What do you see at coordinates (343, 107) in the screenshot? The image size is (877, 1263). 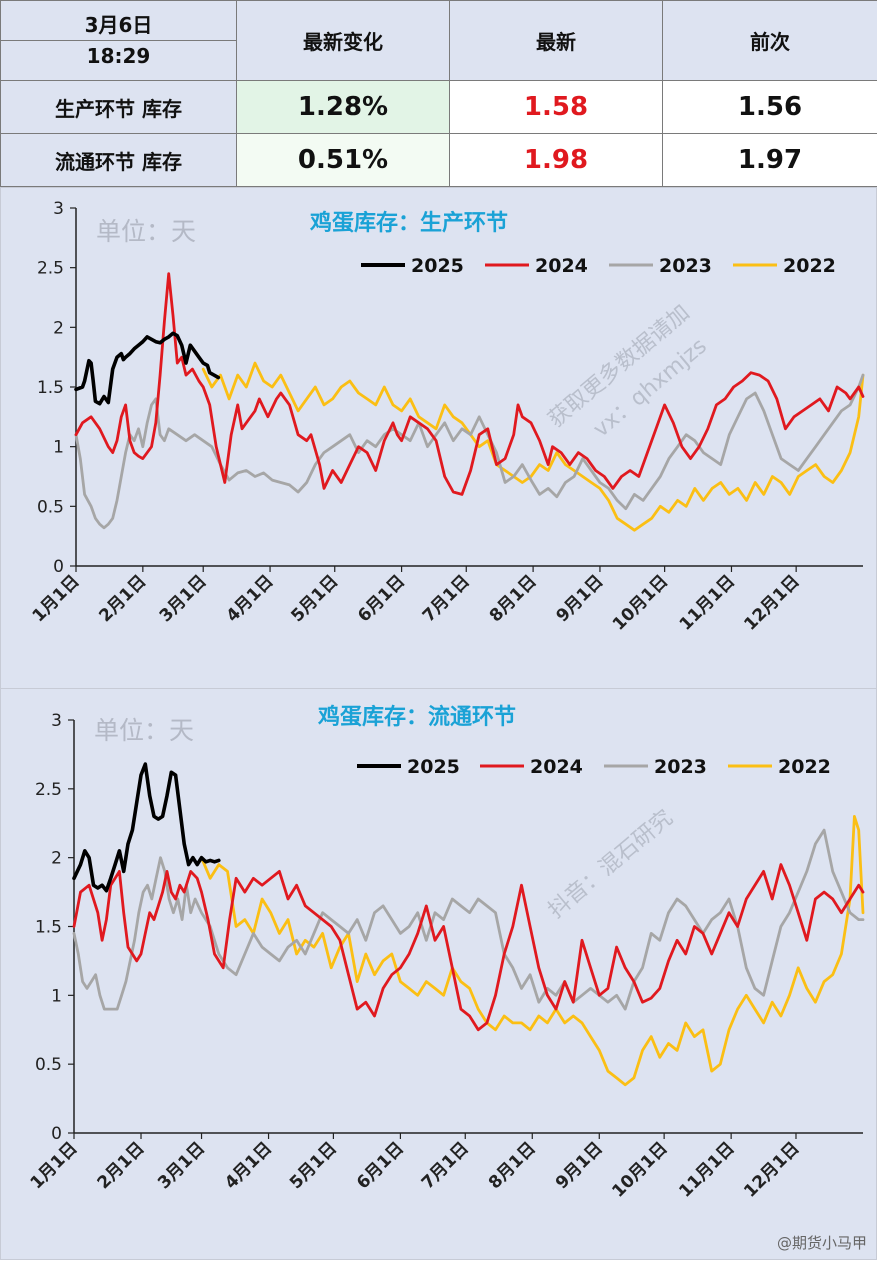 I see `row-change: 1.28%` at bounding box center [343, 107].